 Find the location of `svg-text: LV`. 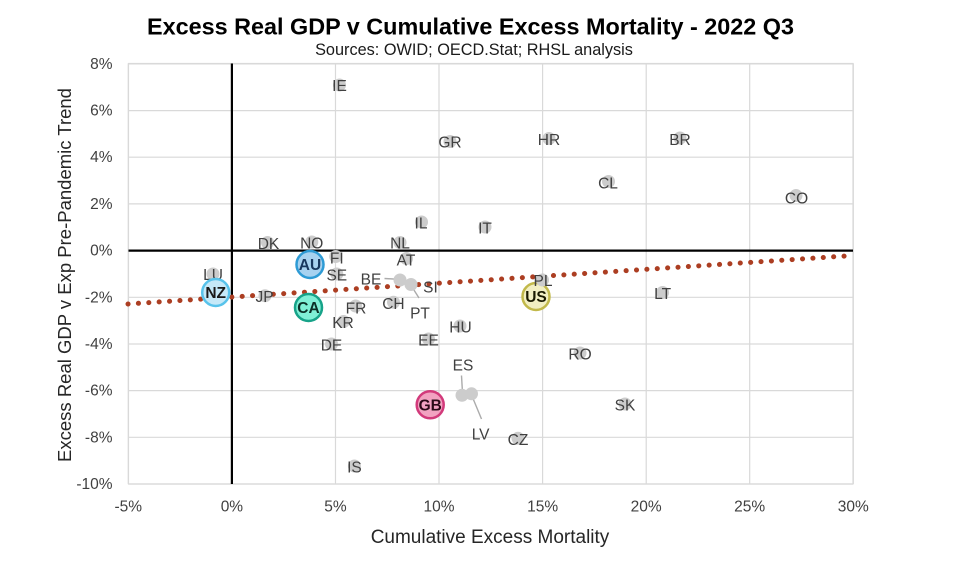

svg-text: LV is located at coordinates (481, 434).